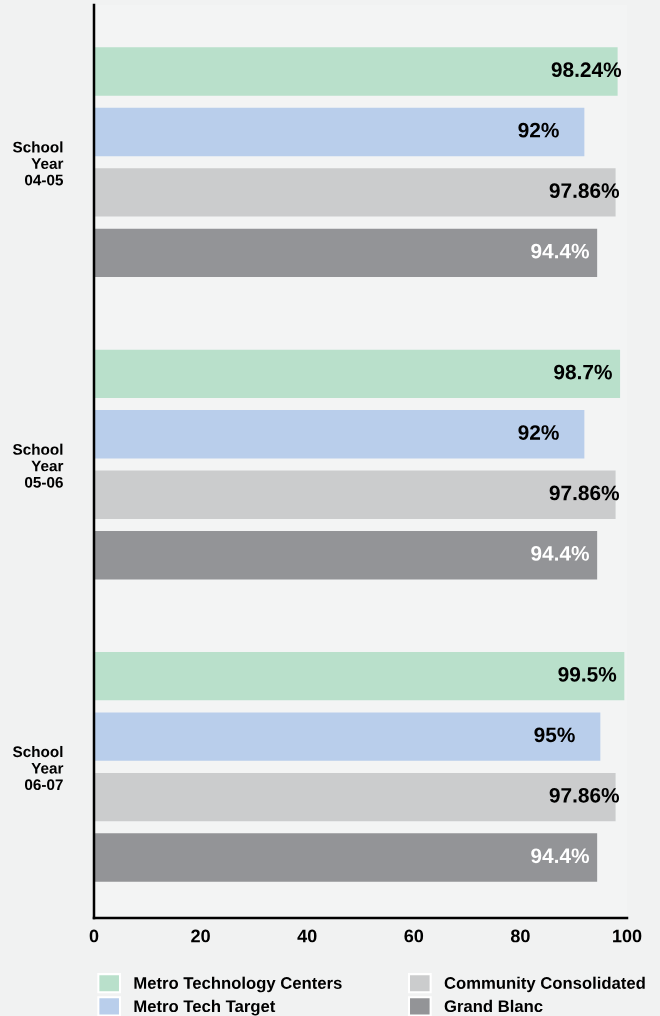 The image size is (660, 1016). Describe the element at coordinates (38, 768) in the screenshot. I see `y-tick-label: School Year 06-07` at that location.